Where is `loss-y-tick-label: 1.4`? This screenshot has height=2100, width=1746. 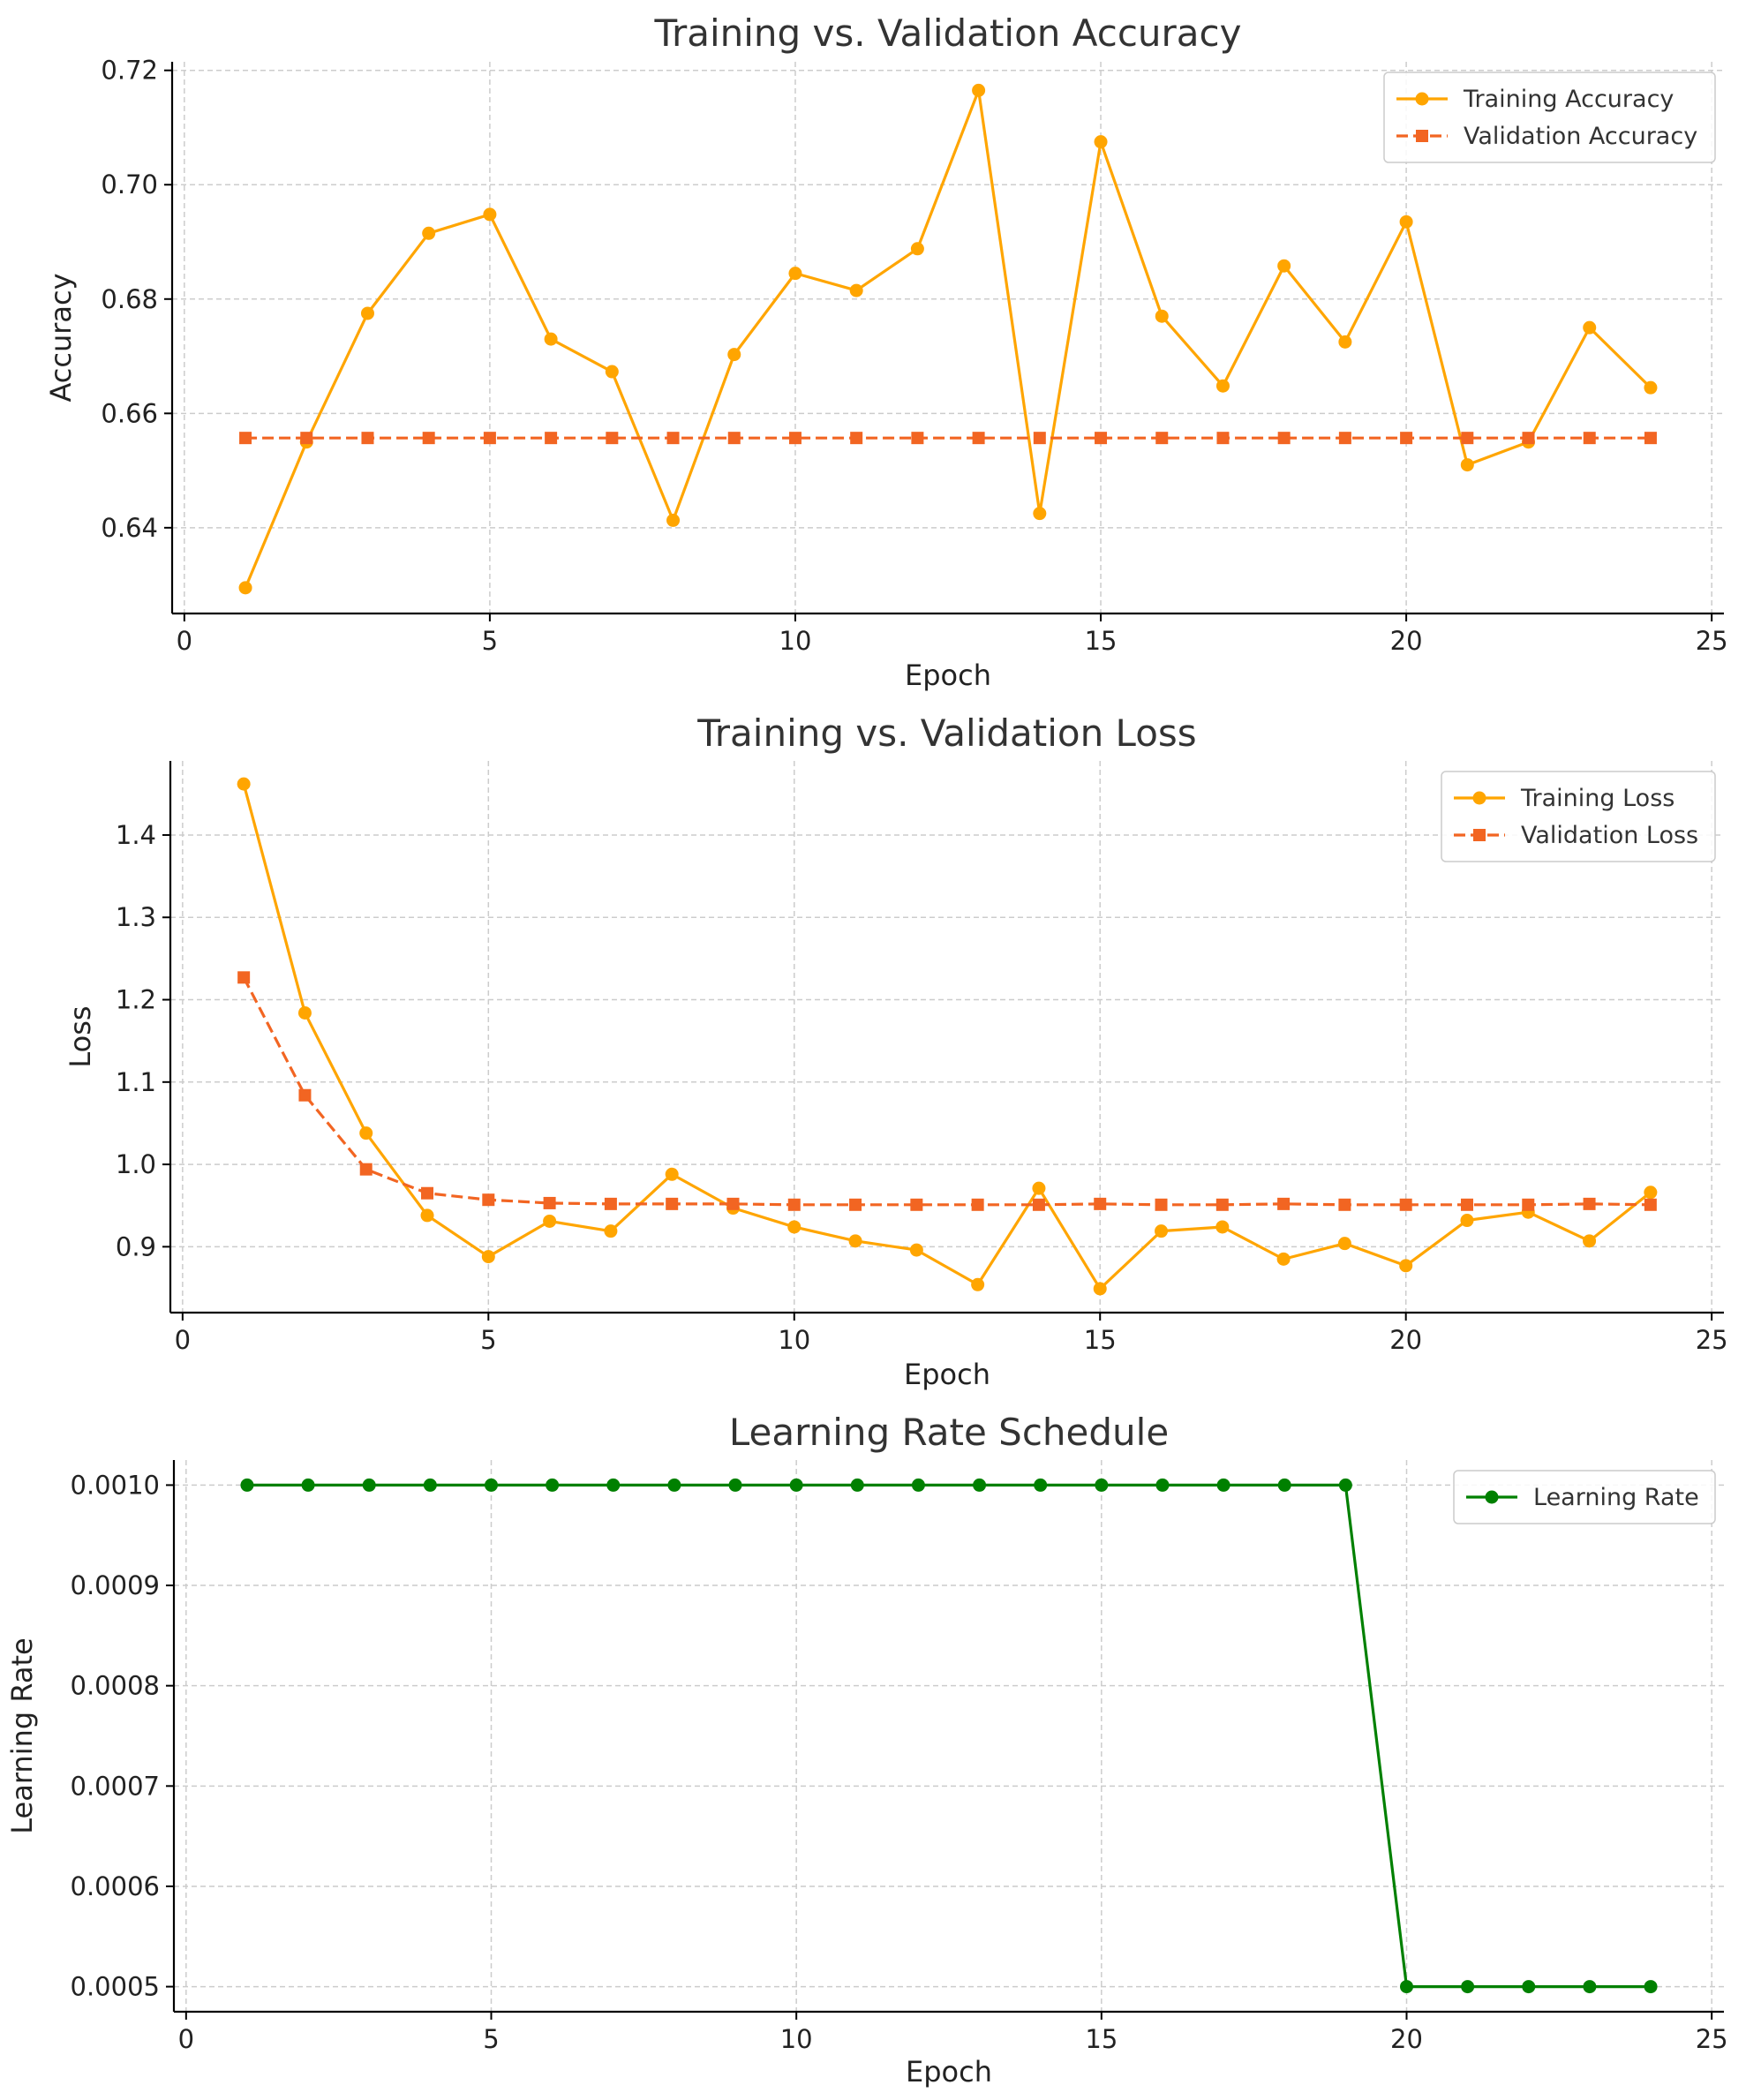
loss-y-tick-label: 1.4 is located at coordinates (136, 835).